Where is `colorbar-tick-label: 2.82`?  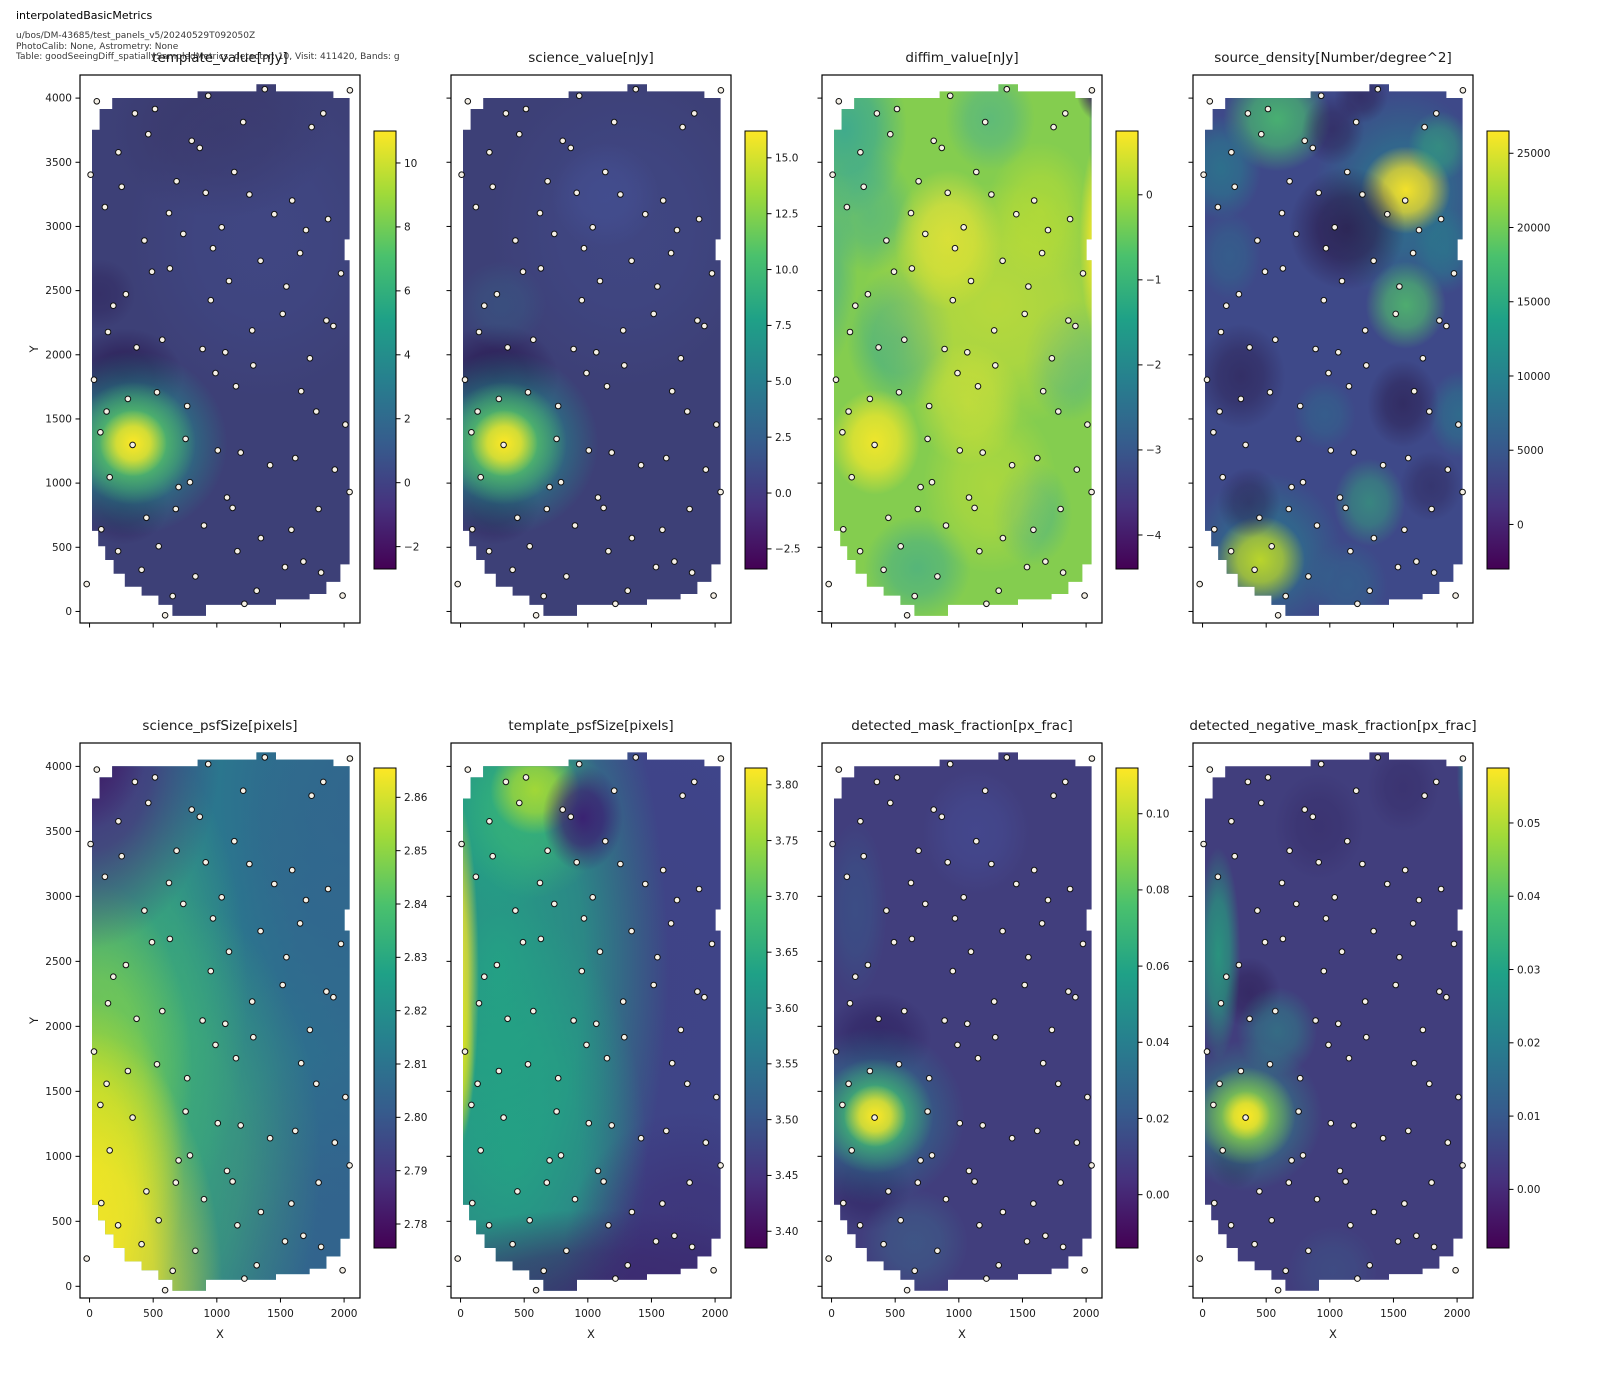 colorbar-tick-label: 2.82 is located at coordinates (415, 1011).